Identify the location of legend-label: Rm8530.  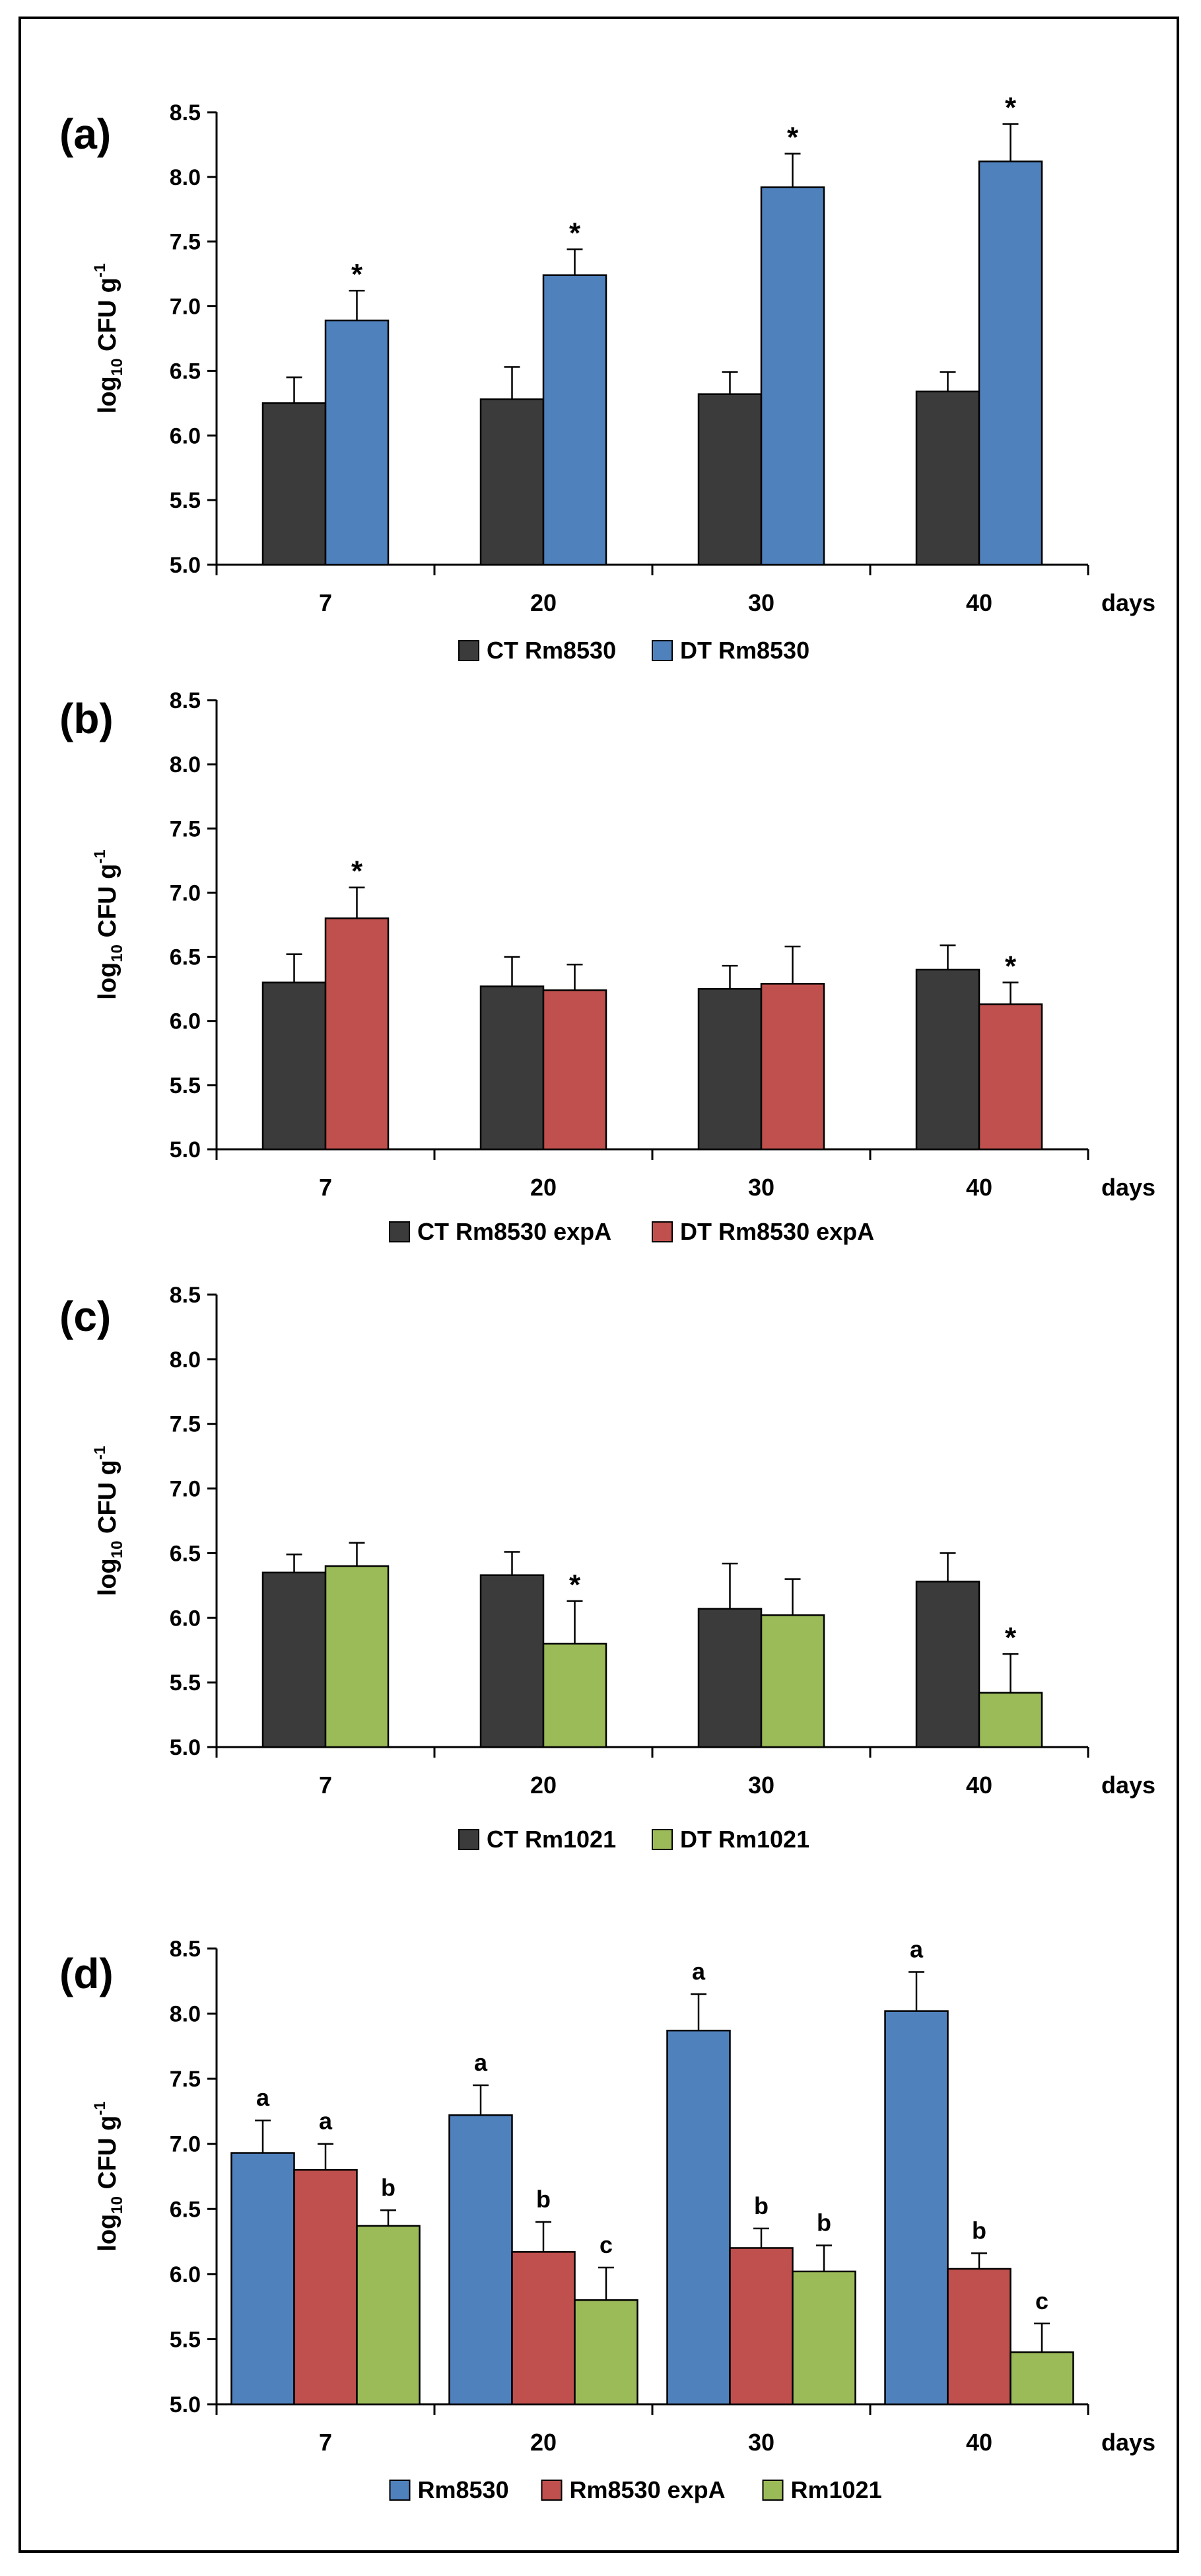
(463, 2490).